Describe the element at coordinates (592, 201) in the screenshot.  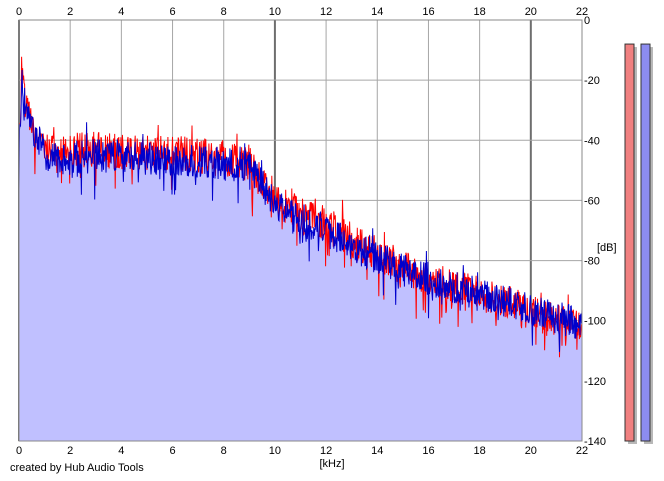
I see `y-tick-label: -60` at that location.